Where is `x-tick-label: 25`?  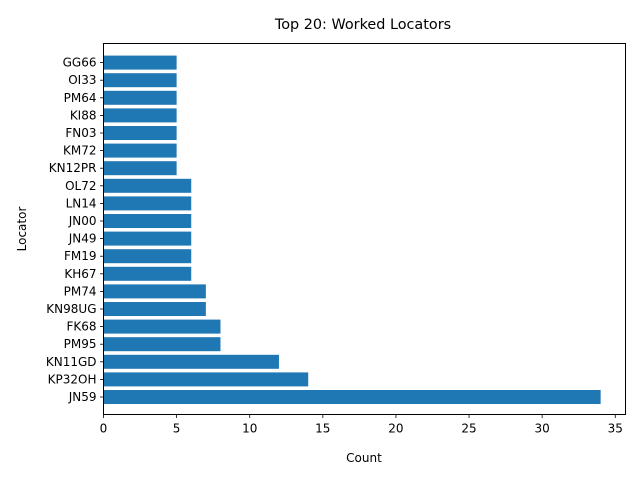
x-tick-label: 25 is located at coordinates (468, 429).